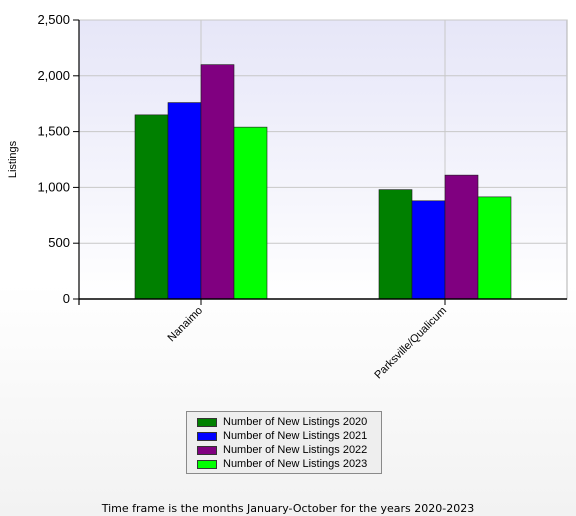 The height and width of the screenshot is (516, 576). I want to click on y-tick-label: 0, so click(66, 298).